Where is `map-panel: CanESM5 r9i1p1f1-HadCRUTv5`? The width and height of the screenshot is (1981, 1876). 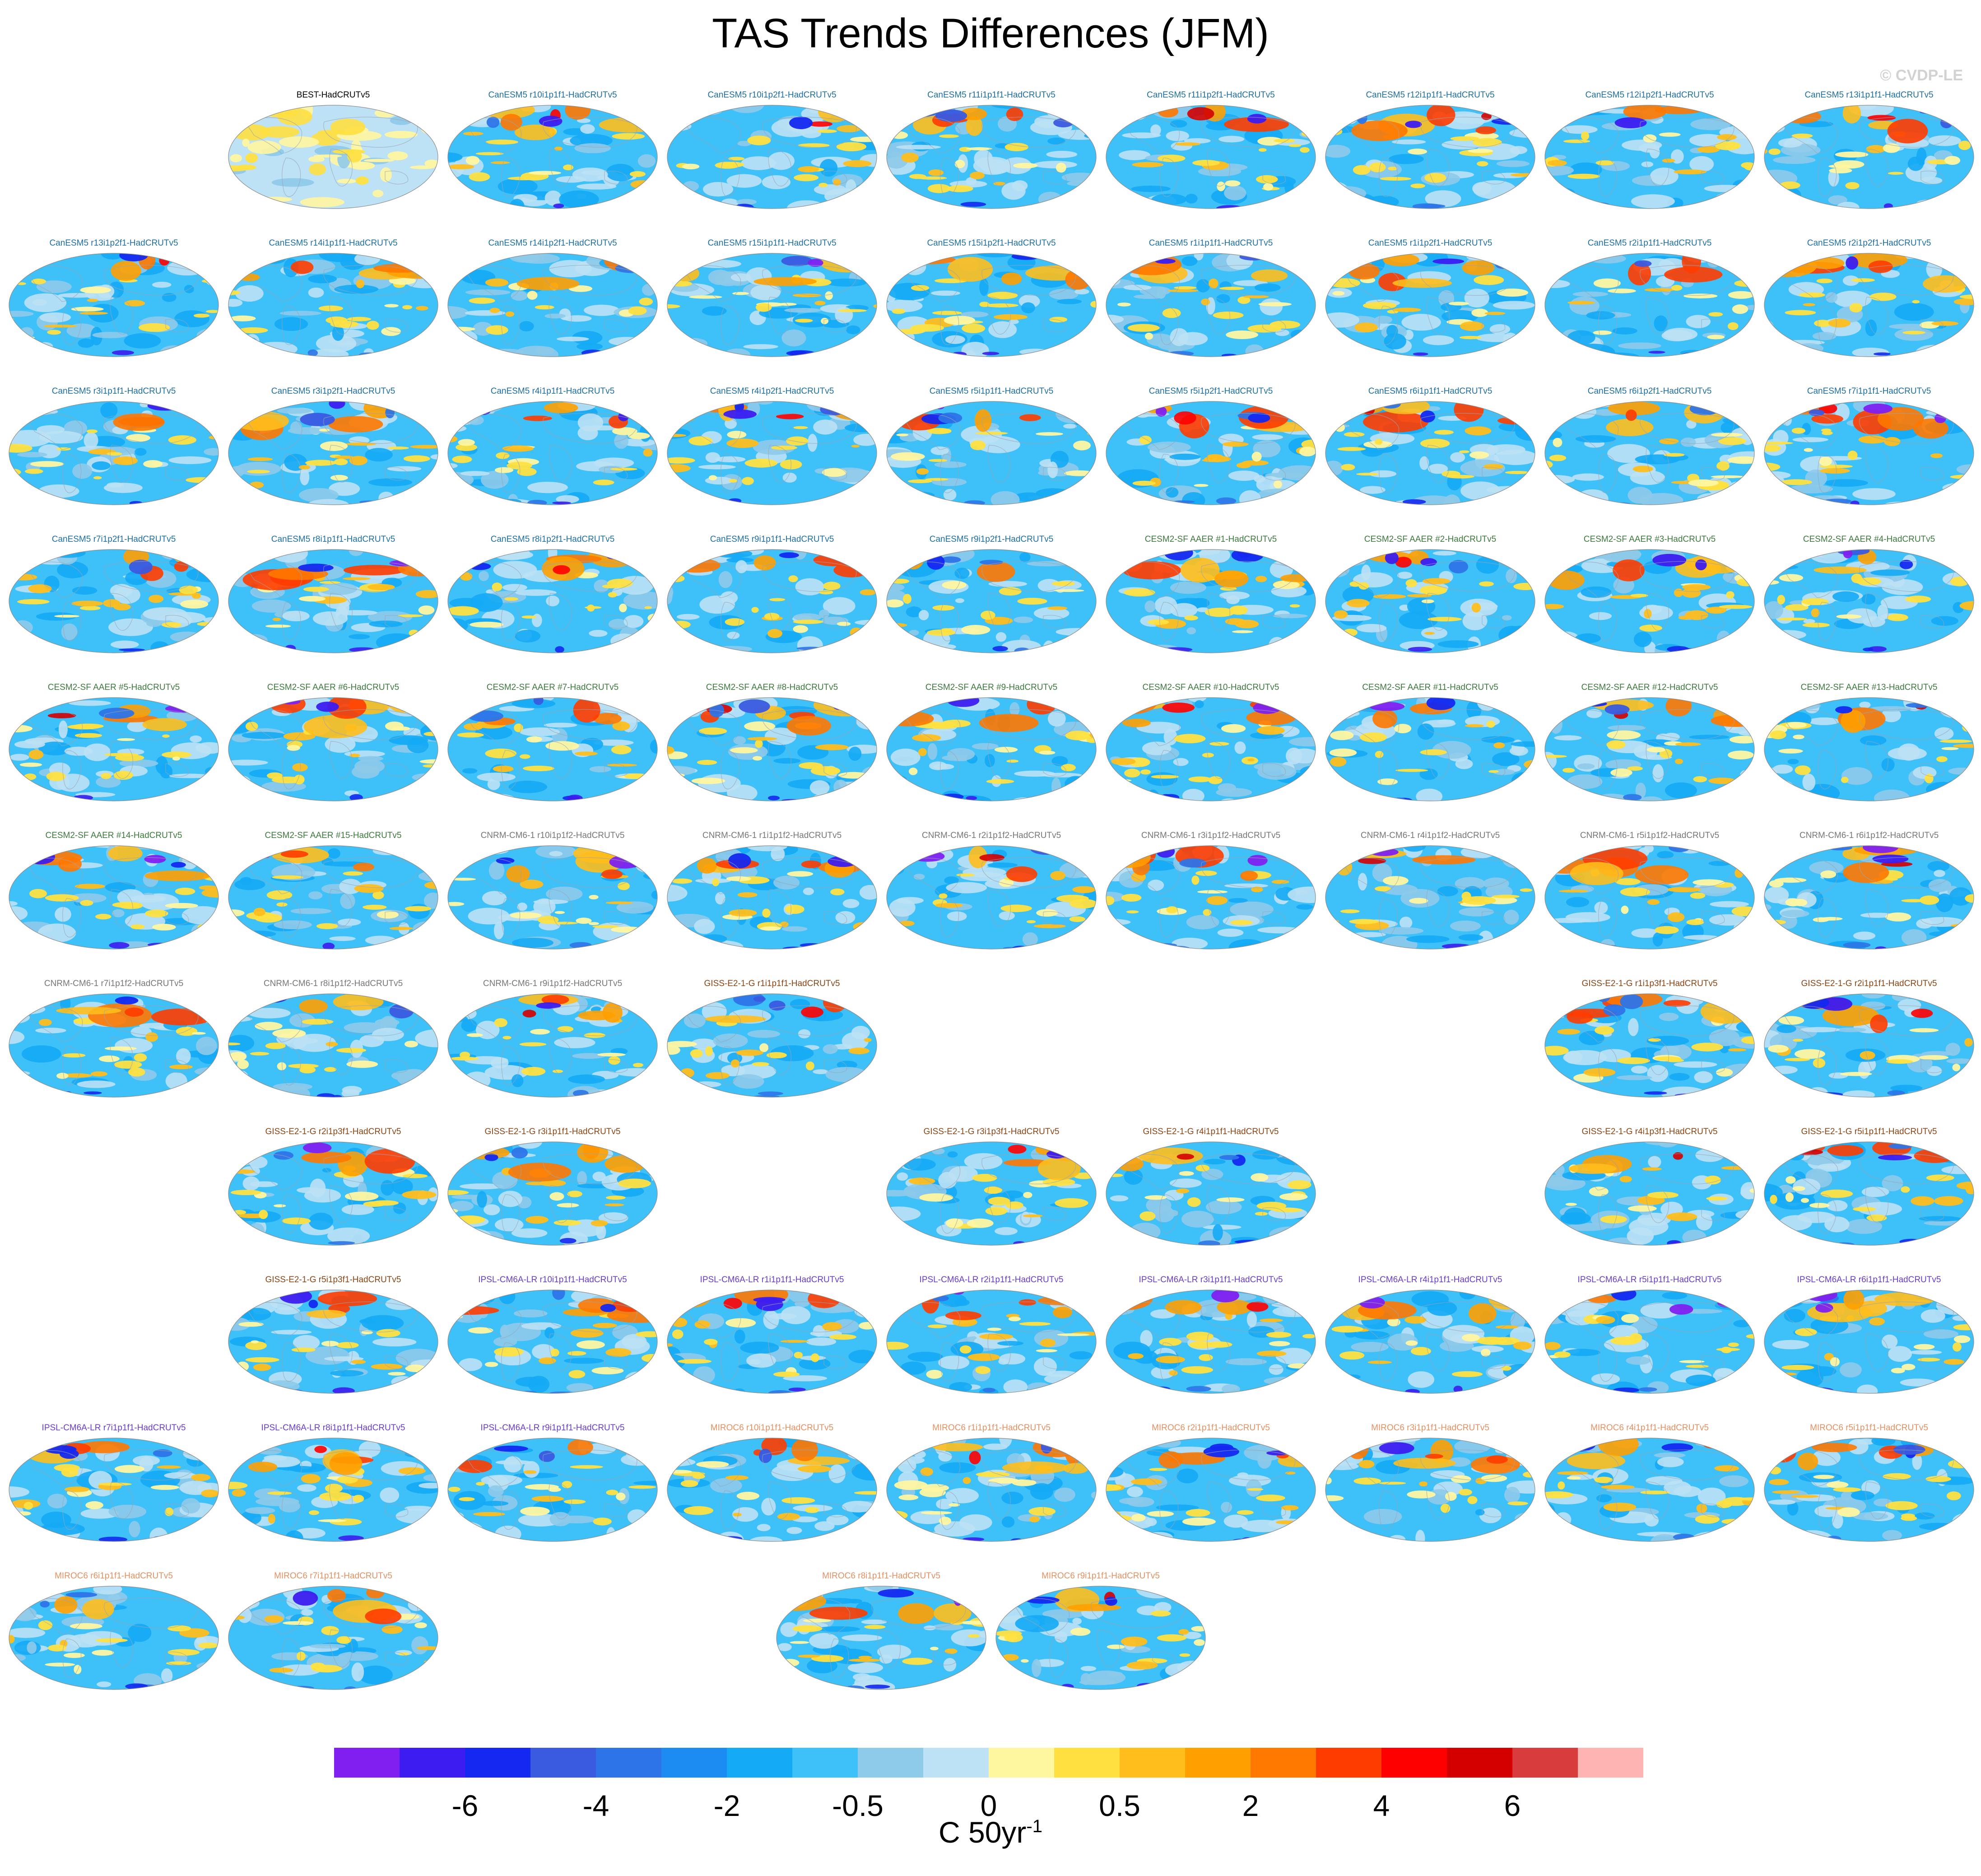 map-panel: CanESM5 r9i1p1f1-HadCRUTv5 is located at coordinates (772, 596).